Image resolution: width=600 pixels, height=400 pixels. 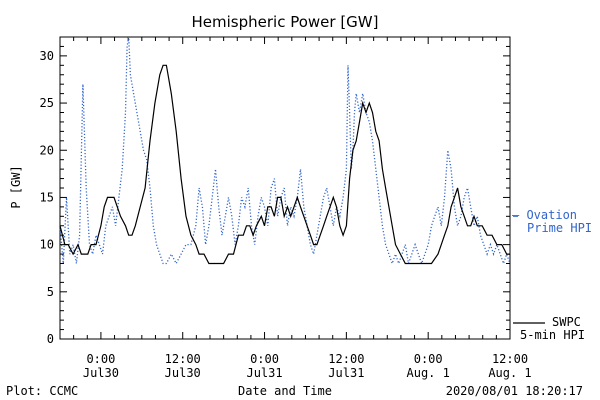 I want to click on legend-swpc: SWPC 5-min HPI, so click(x=549, y=328).